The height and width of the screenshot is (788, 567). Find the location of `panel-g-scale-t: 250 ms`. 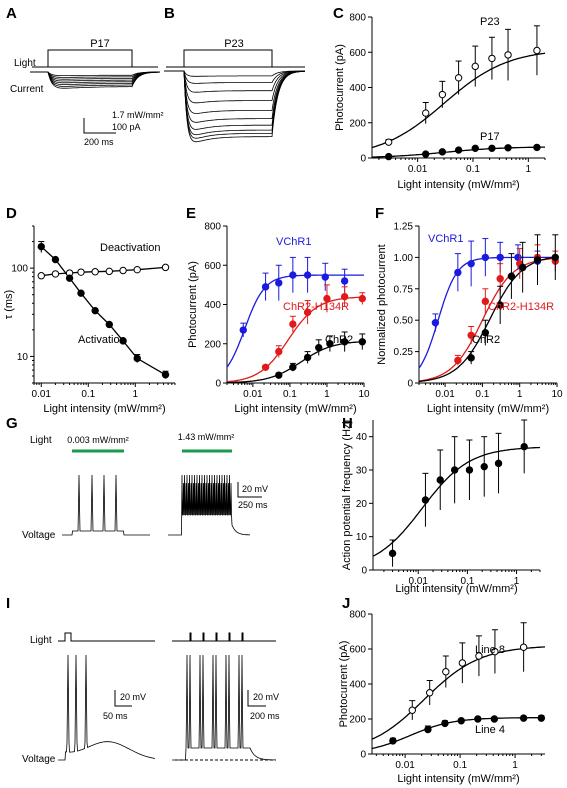

panel-g-scale-t: 250 ms is located at coordinates (253, 505).